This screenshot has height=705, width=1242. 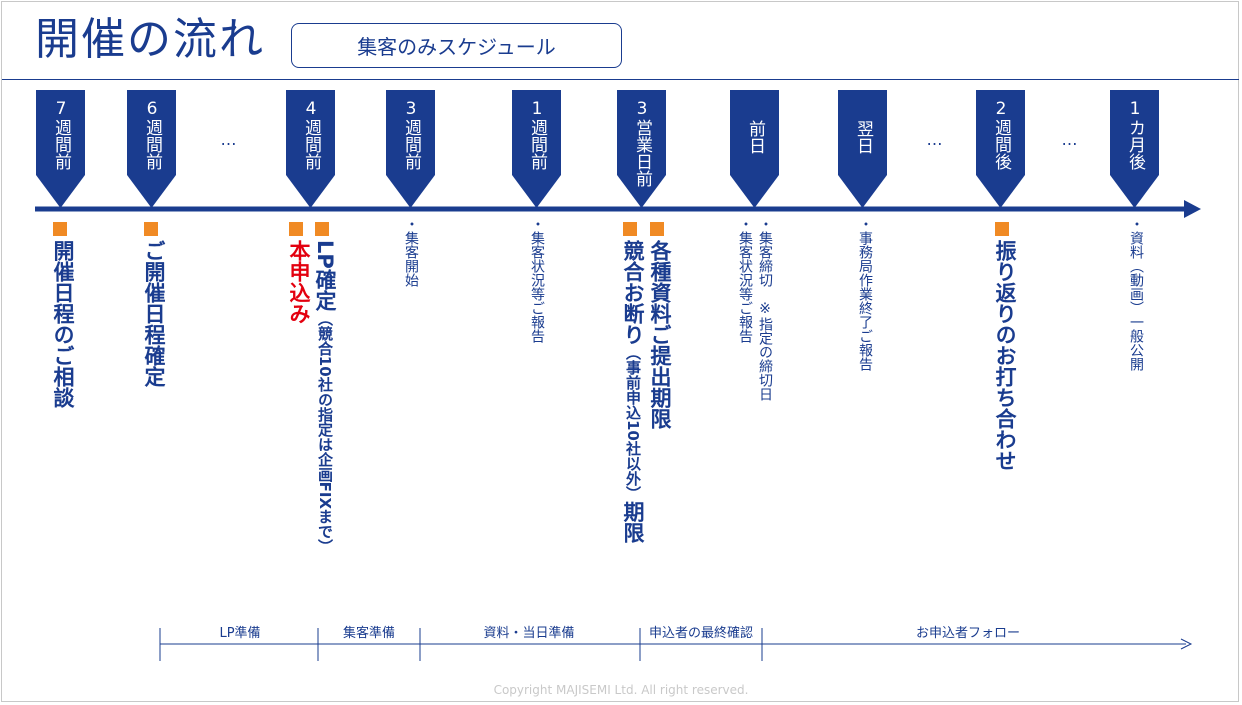 What do you see at coordinates (537, 280) in the screenshot?
I see `event-recruitment-report: ・集客状況等ご報告` at bounding box center [537, 280].